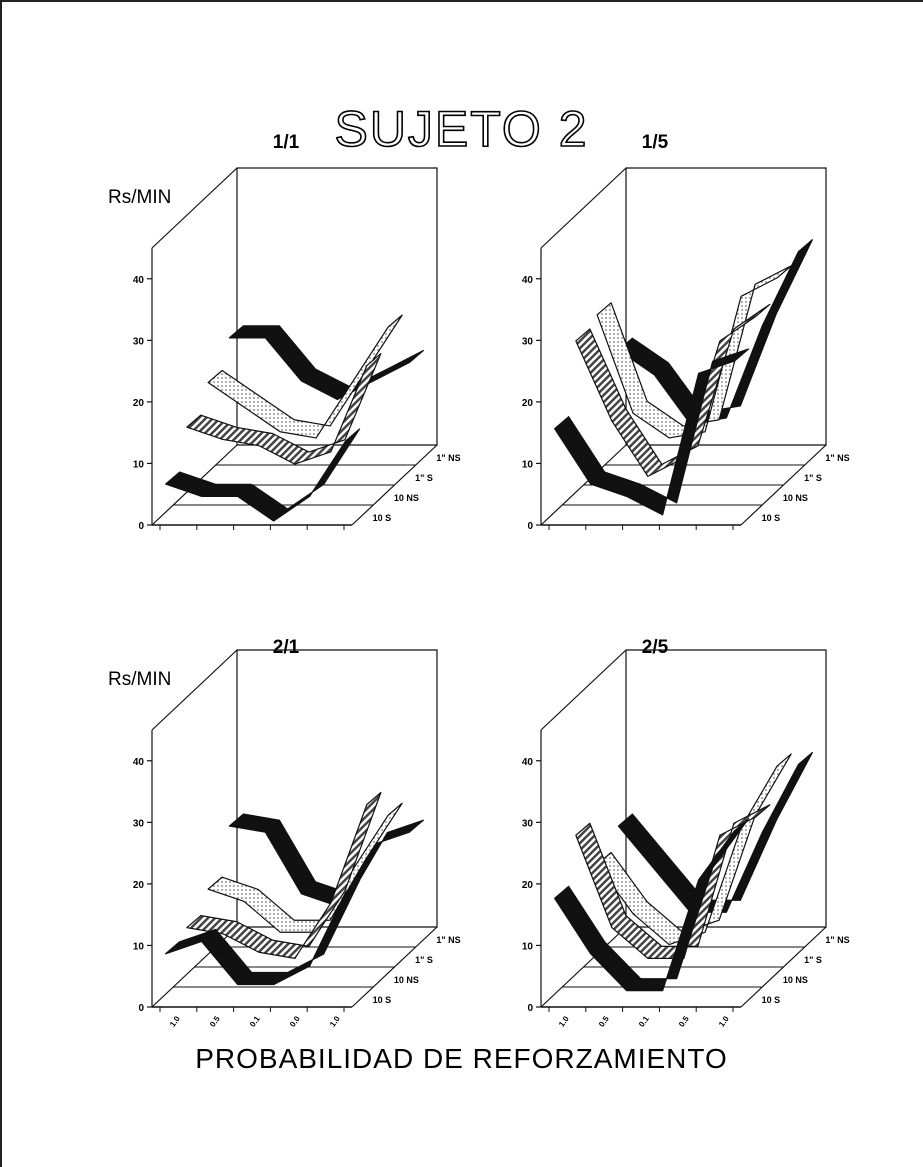 The width and height of the screenshot is (923, 1167). I want to click on x-axis-label: PROBABILIDAD DE REFORZAMIENTO, so click(461, 1058).